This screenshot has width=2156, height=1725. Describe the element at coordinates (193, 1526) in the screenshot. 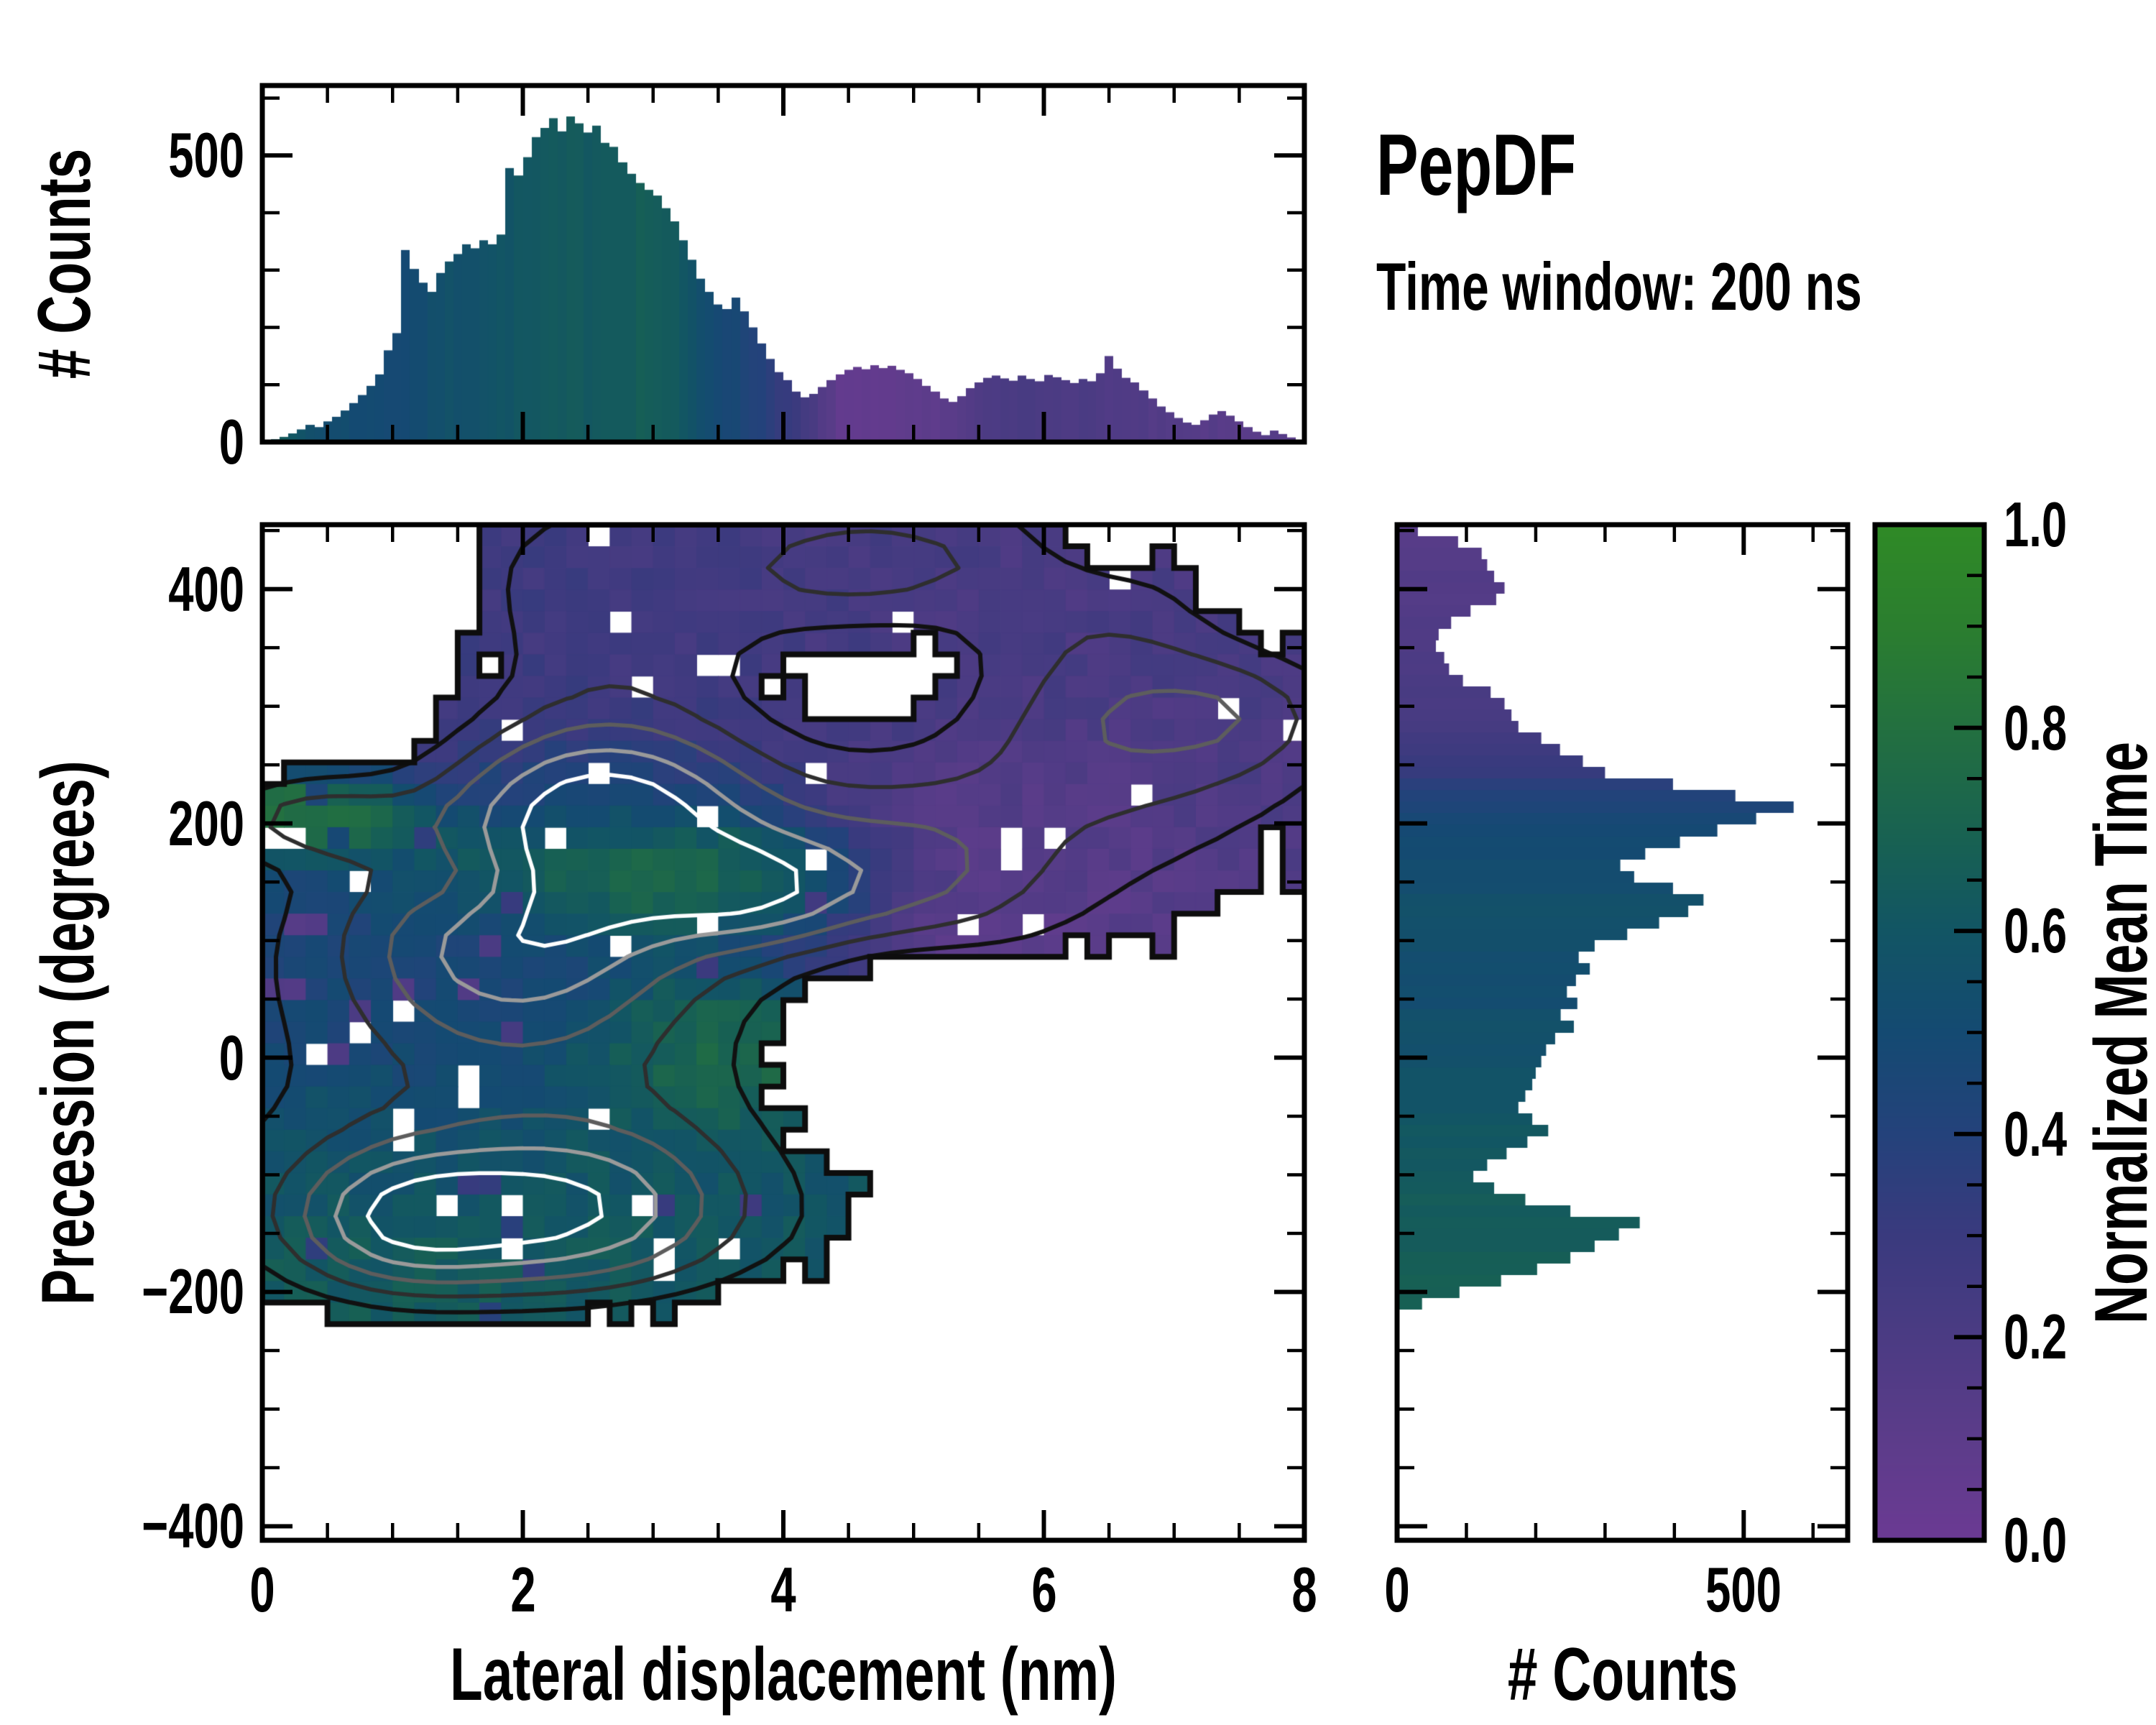

I see `main-ytick-label: −400` at that location.